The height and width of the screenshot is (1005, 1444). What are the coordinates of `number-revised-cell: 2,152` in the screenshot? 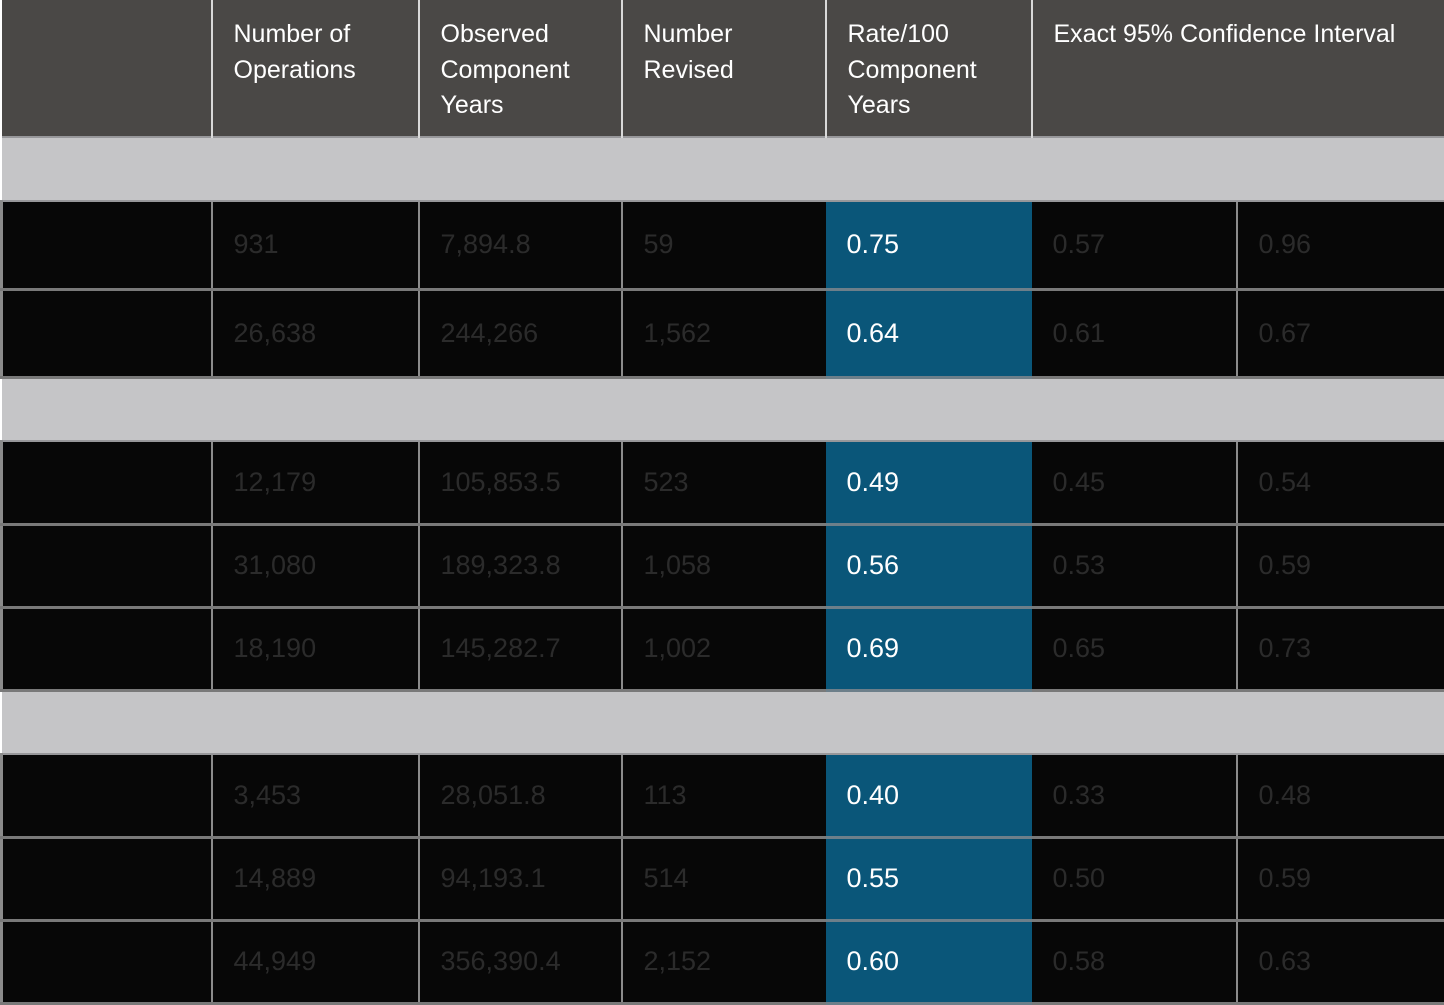 It's located at (724, 961).